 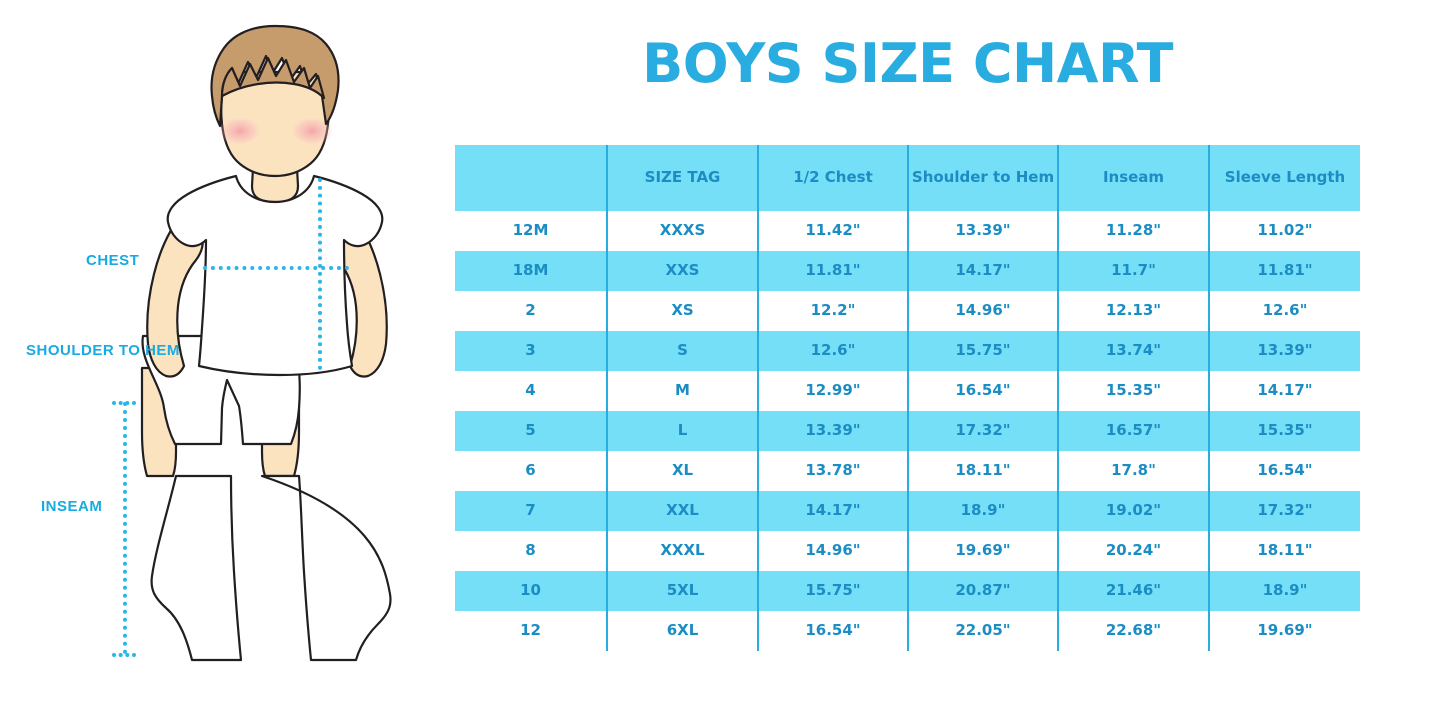 I want to click on table-cell: 11.42", so click(x=832, y=231).